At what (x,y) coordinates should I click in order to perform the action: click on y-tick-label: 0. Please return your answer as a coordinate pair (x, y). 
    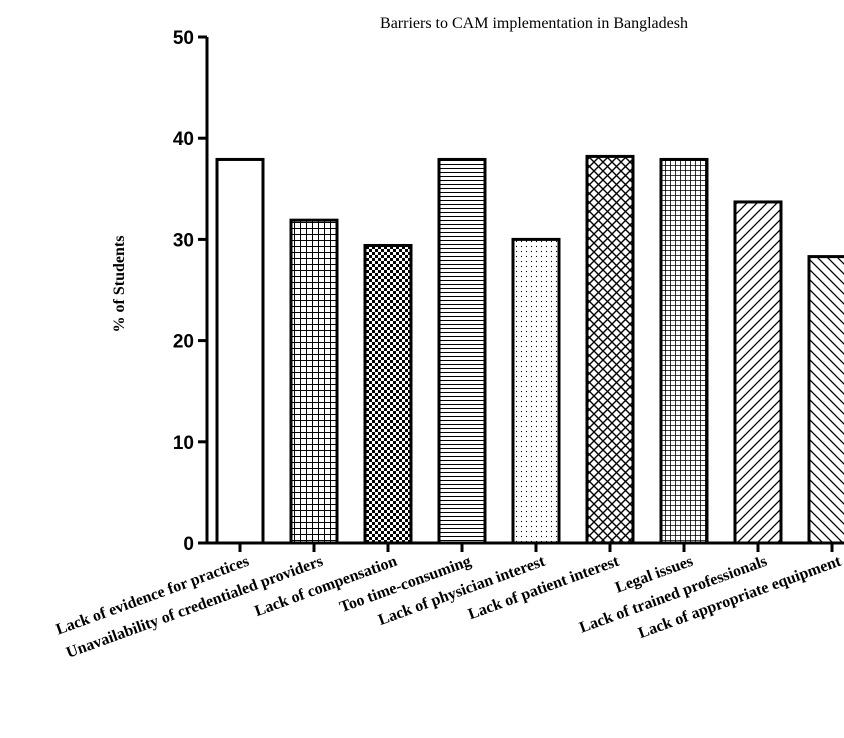
    Looking at the image, I should click on (188, 544).